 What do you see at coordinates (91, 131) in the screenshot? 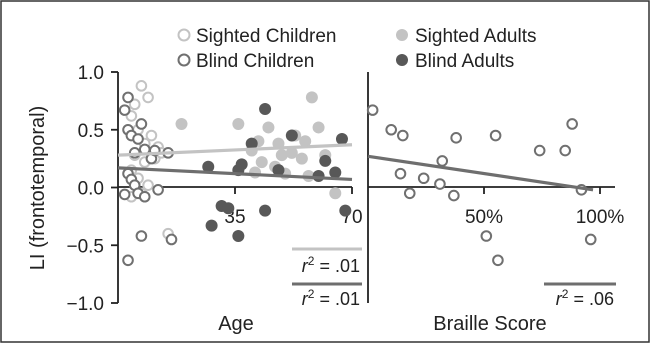
I see `y-tick-label: 0.5` at bounding box center [91, 131].